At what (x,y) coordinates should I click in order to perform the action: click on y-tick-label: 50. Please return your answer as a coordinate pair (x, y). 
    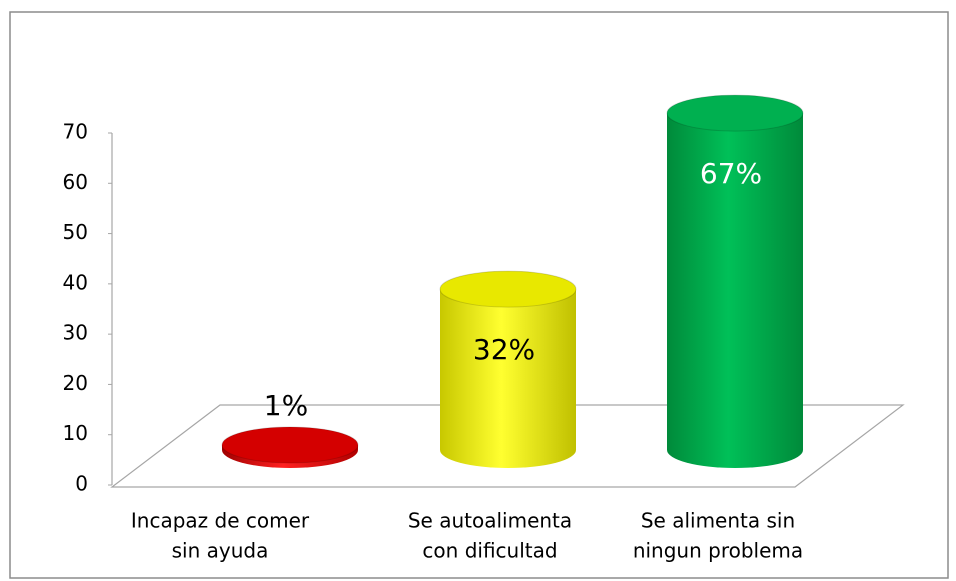
    Looking at the image, I should click on (75, 232).